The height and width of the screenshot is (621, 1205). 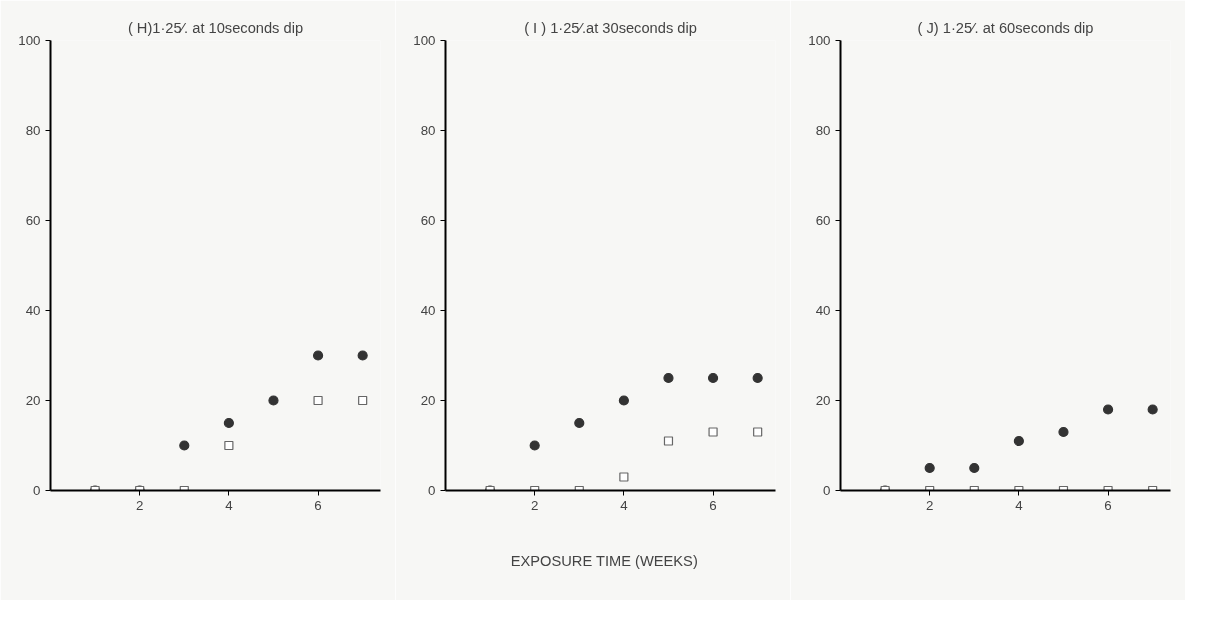 What do you see at coordinates (604, 560) in the screenshot?
I see `x-axis-title: EXPOSURE TIME (WEEKS)` at bounding box center [604, 560].